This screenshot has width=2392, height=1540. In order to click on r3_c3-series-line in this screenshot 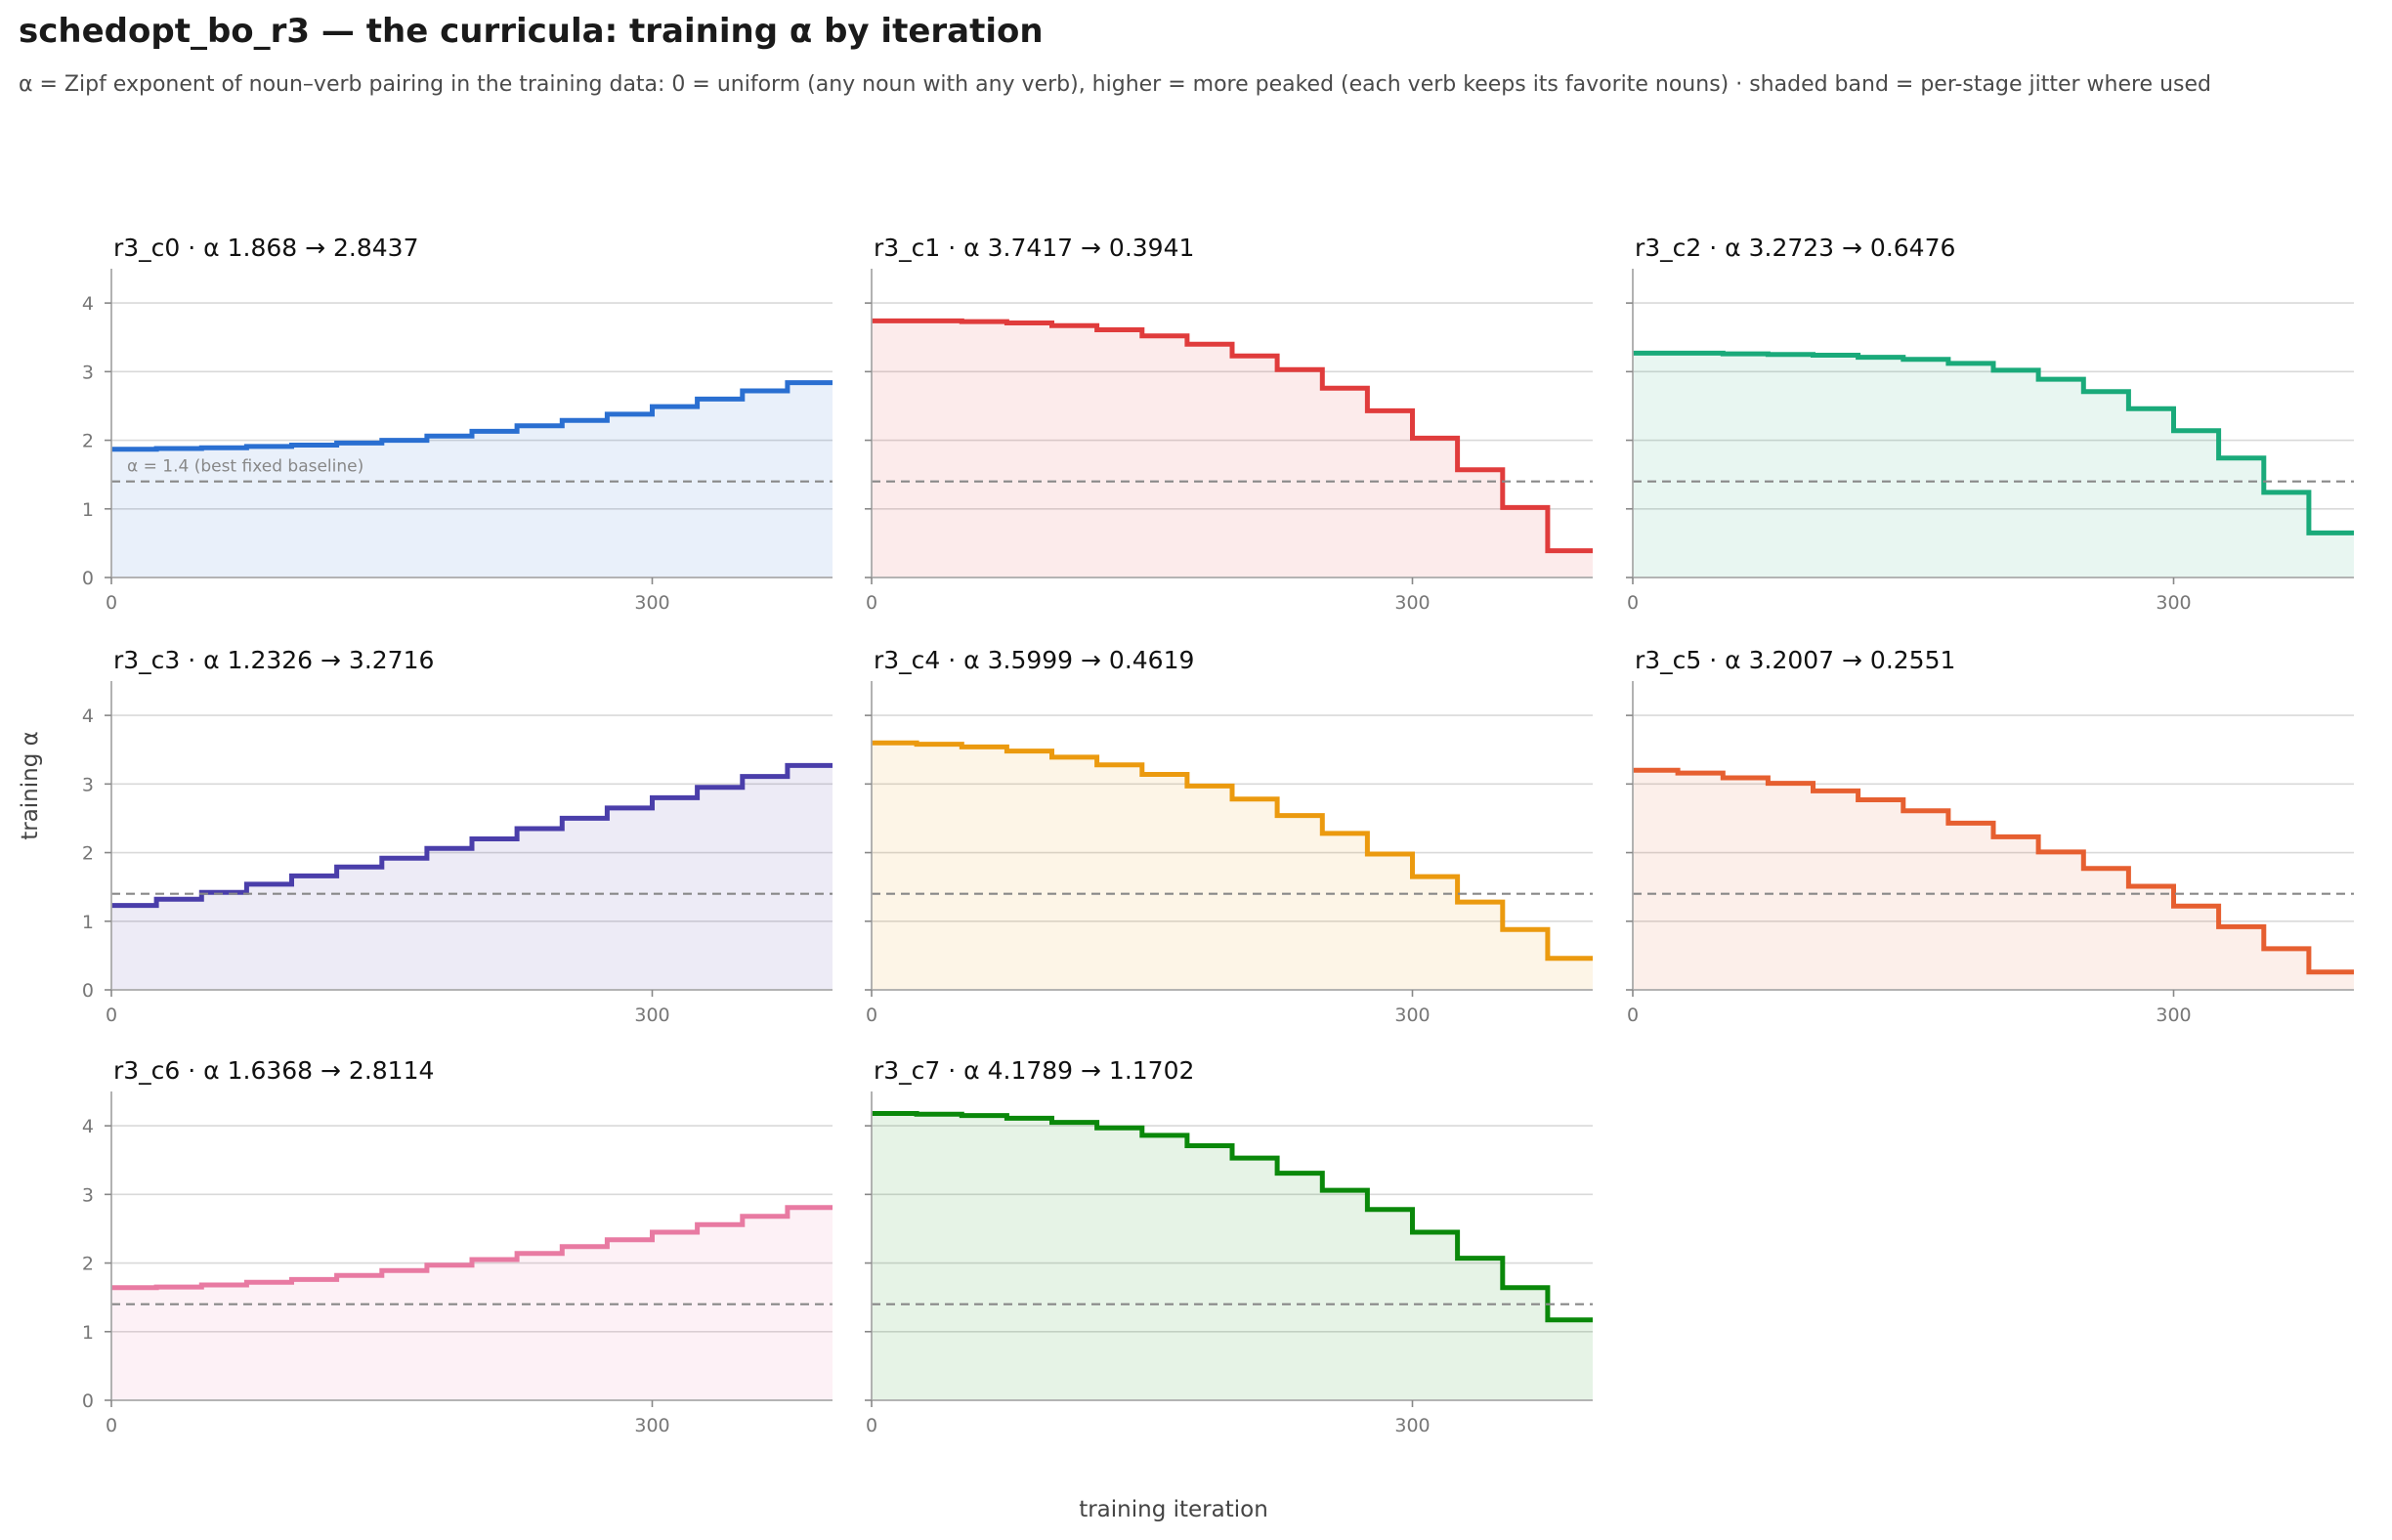, I will do `click(472, 835)`.